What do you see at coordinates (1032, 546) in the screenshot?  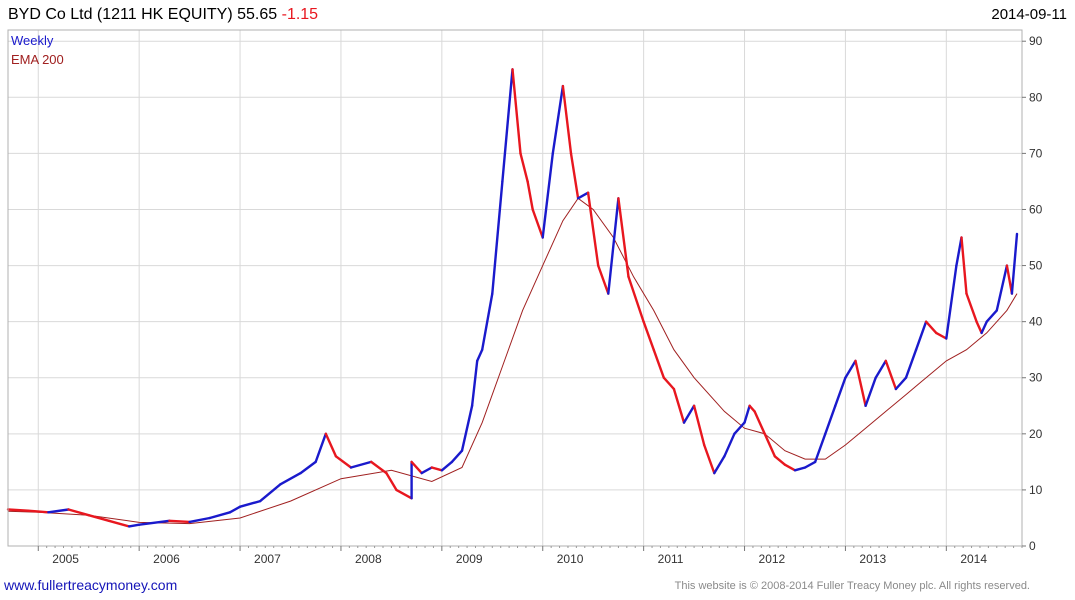 I see `y-tick-label: 0` at bounding box center [1032, 546].